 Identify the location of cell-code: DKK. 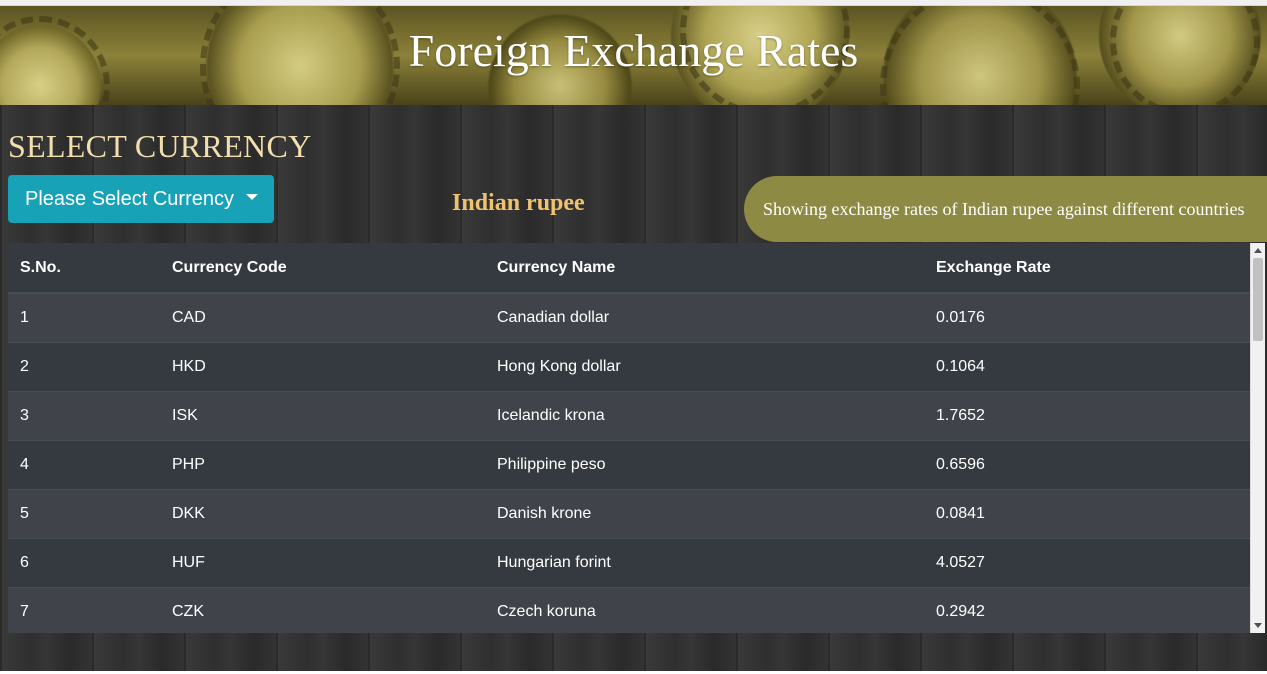
(322, 513).